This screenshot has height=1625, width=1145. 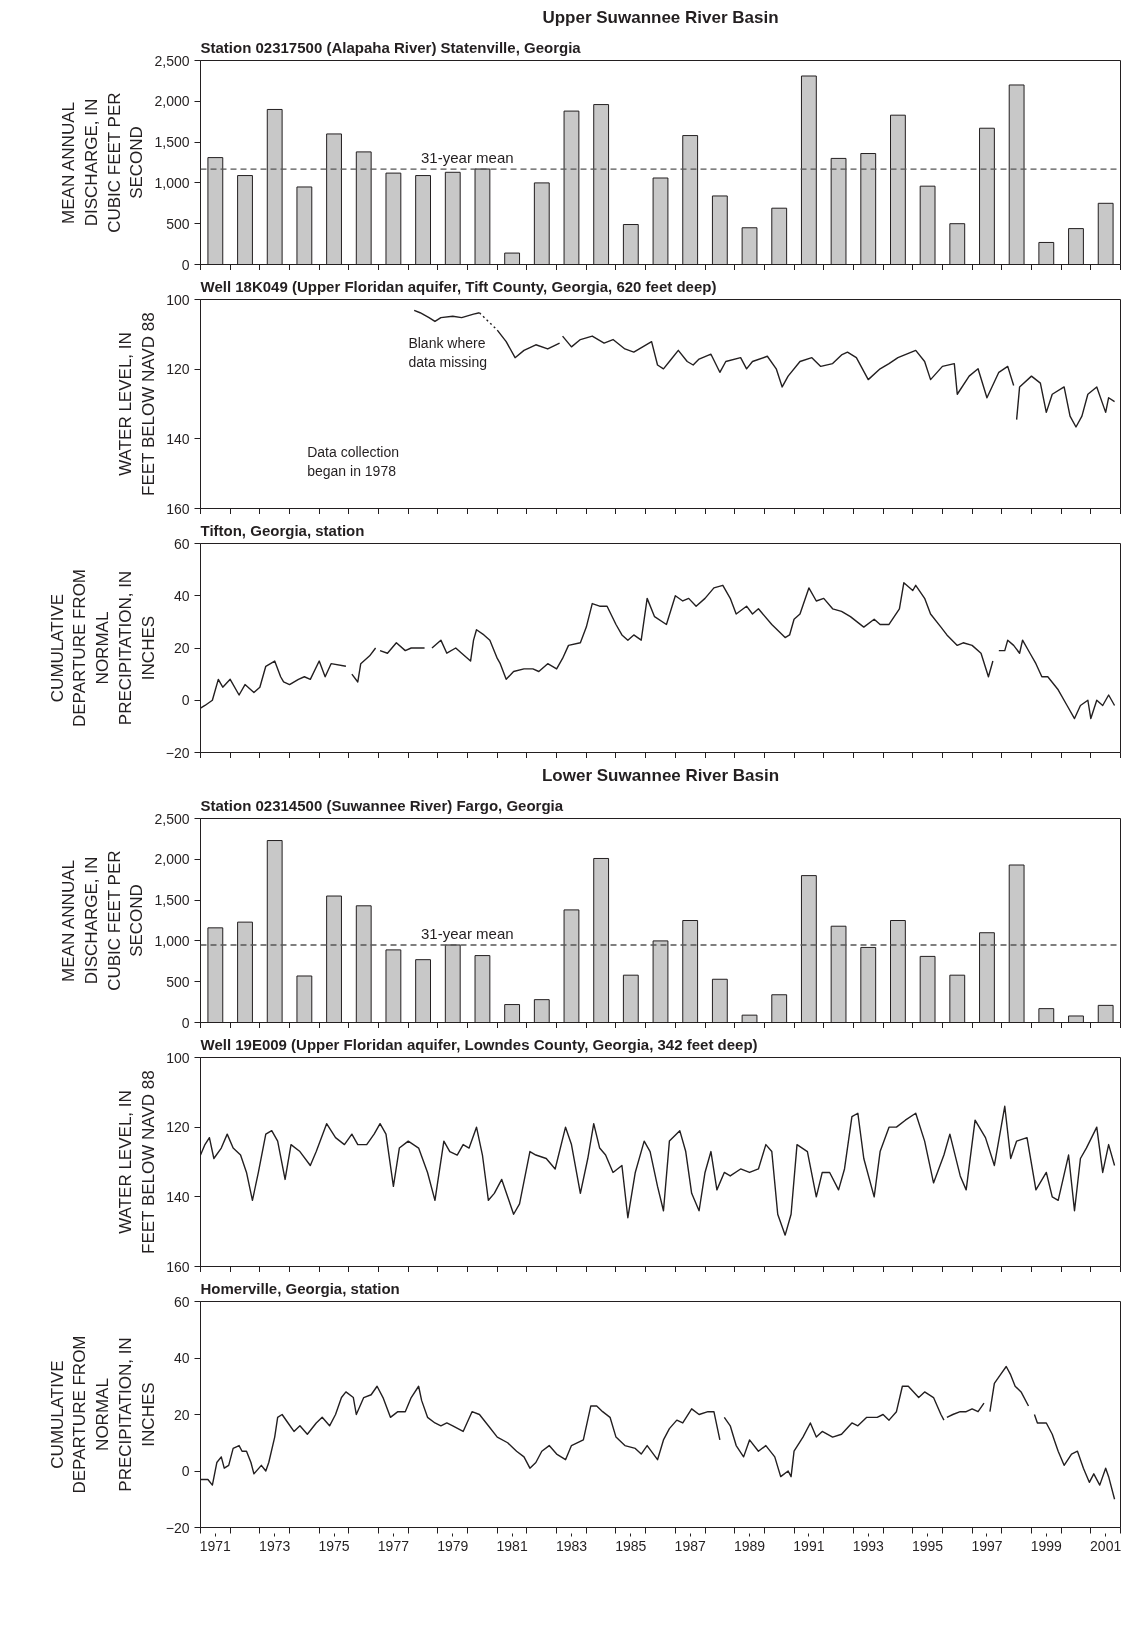 What do you see at coordinates (458, 286) in the screenshot?
I see `chart-title: Well 18K049 (Upper Floridan aquifer, Tift County, Georgia, 620 feet deep)` at bounding box center [458, 286].